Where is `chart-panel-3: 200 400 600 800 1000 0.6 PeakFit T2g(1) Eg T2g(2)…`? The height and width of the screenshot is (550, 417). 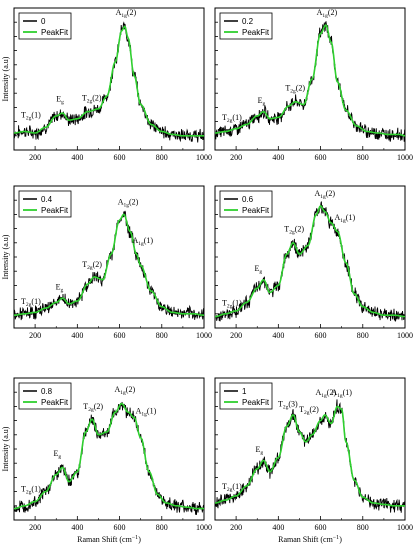 chart-panel-3: 200 400 600 800 1000 0.6 PeakFit T2g(1) Eg T2g(2)… is located at coordinates (313, 262).